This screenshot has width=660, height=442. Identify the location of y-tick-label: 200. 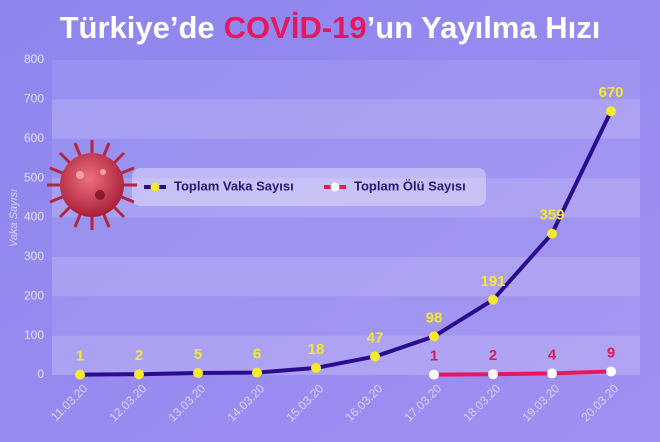
(34, 295).